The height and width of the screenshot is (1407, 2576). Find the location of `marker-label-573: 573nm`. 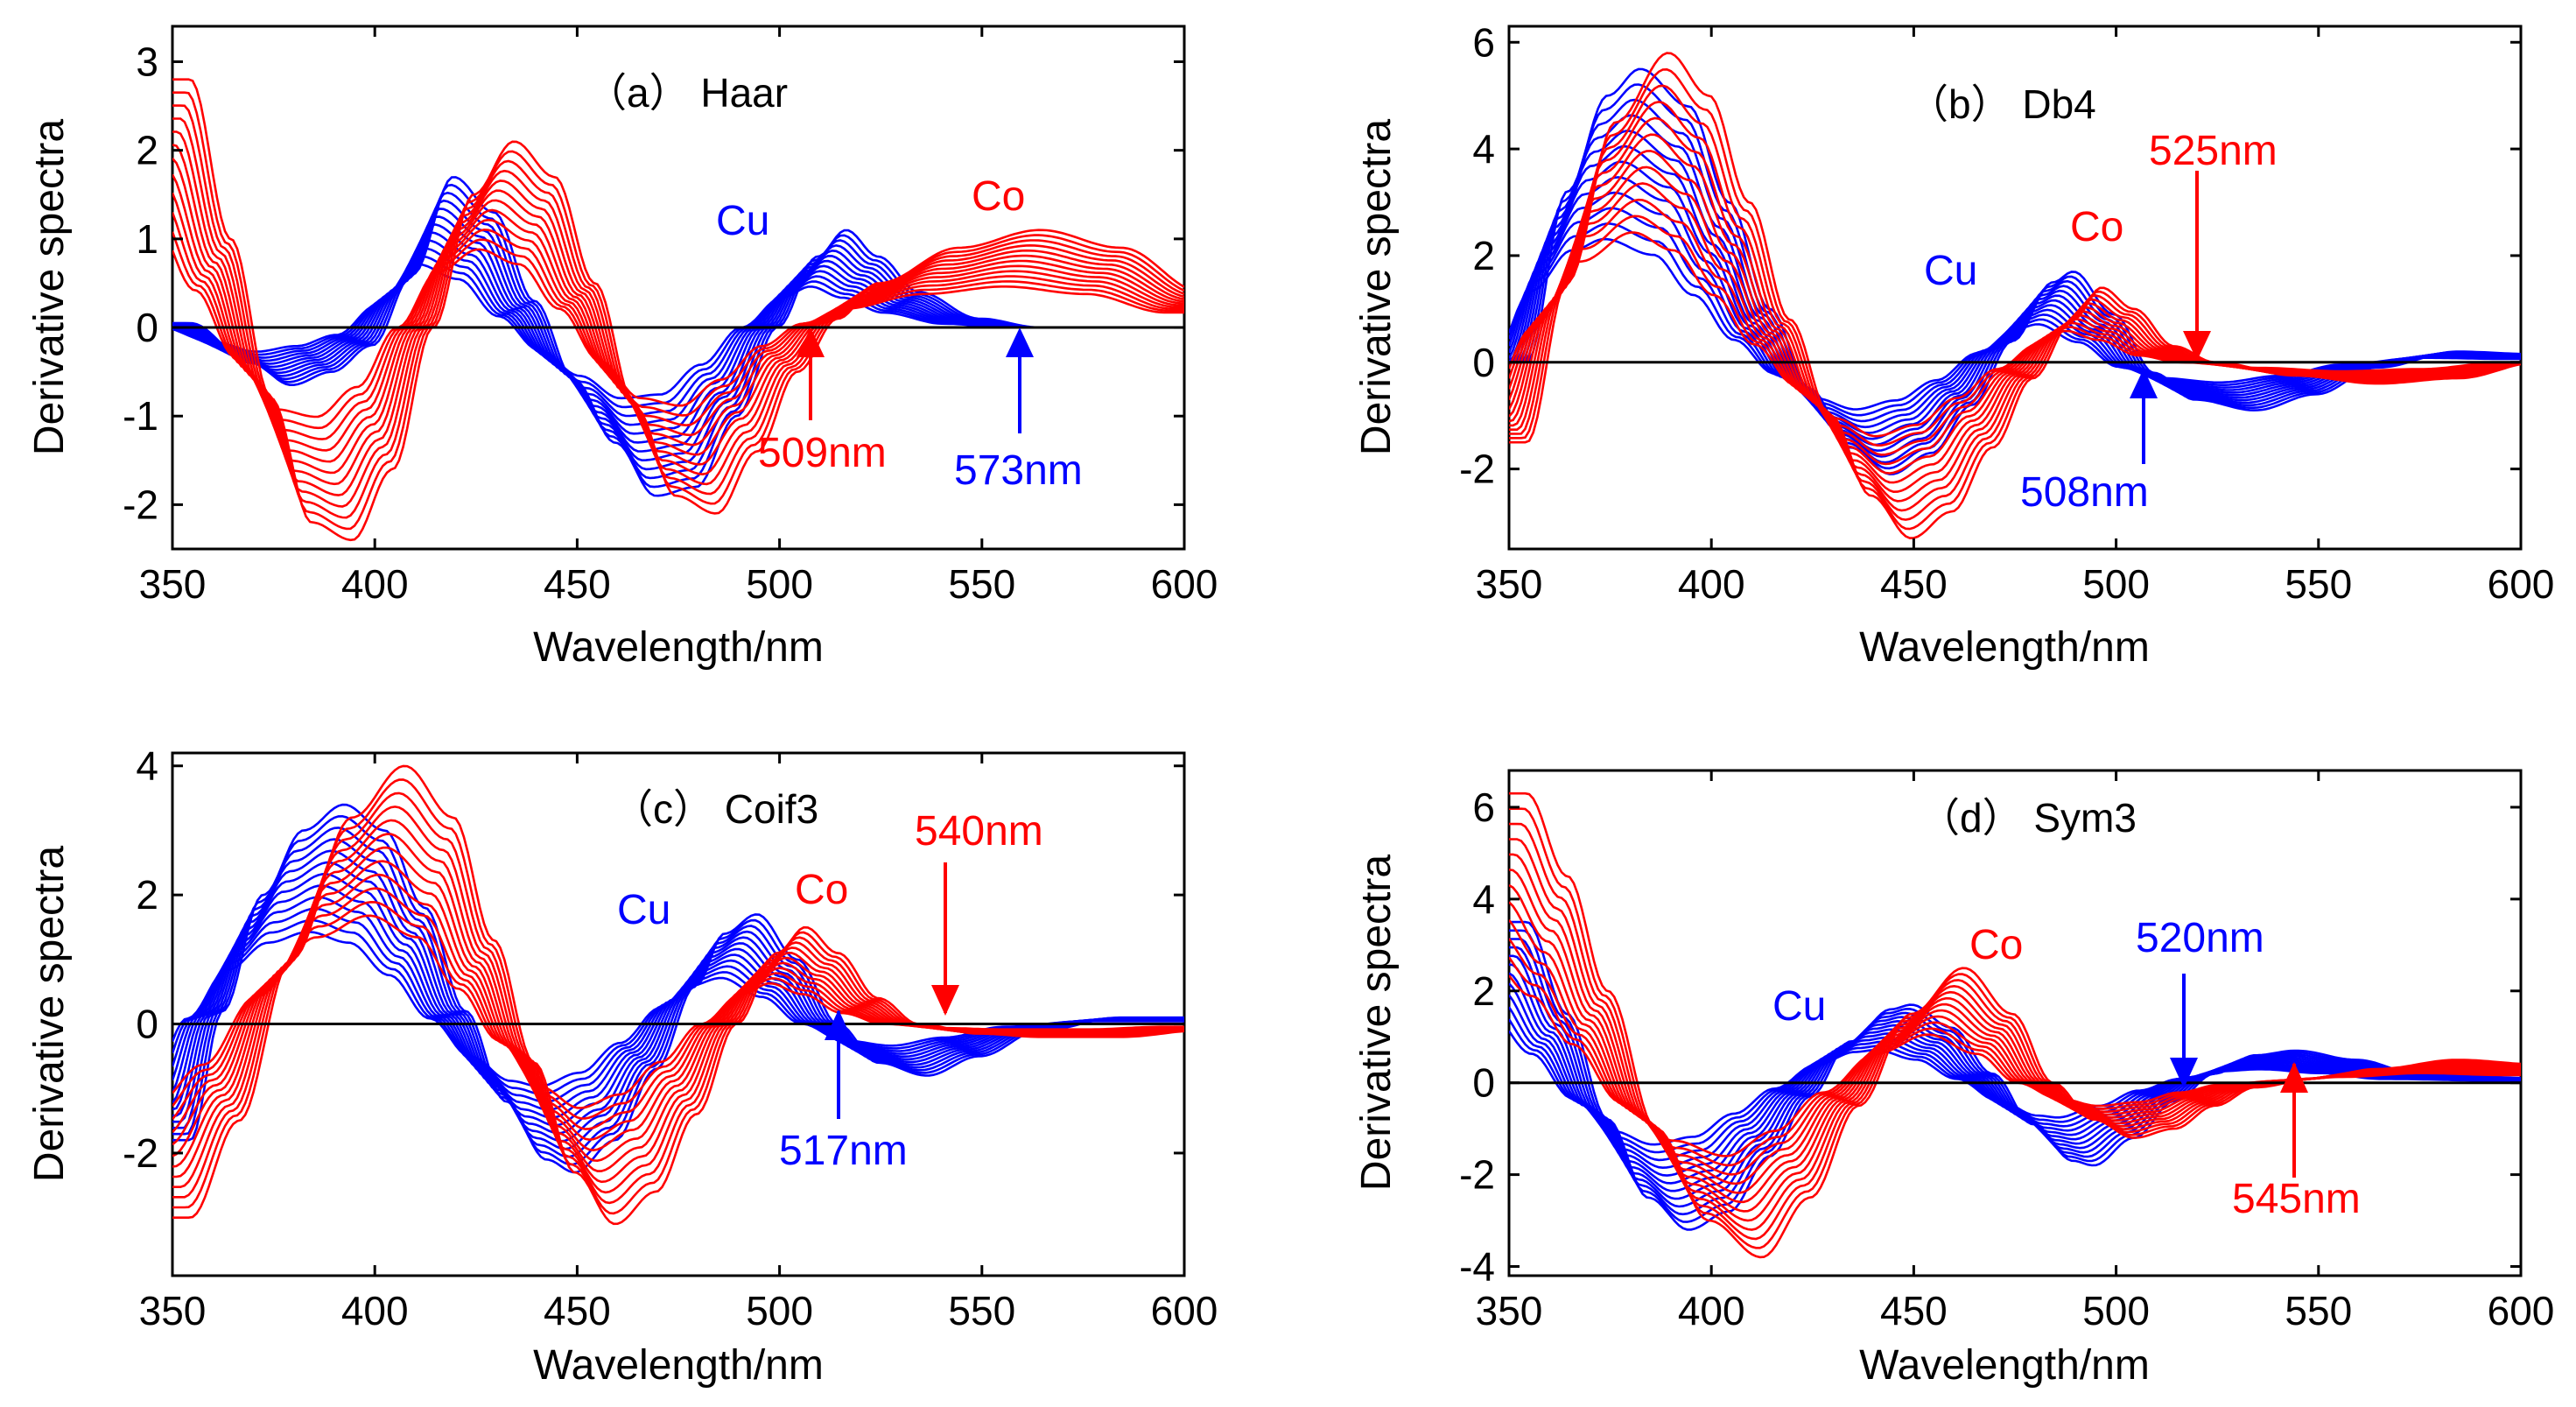

marker-label-573: 573nm is located at coordinates (1019, 470).